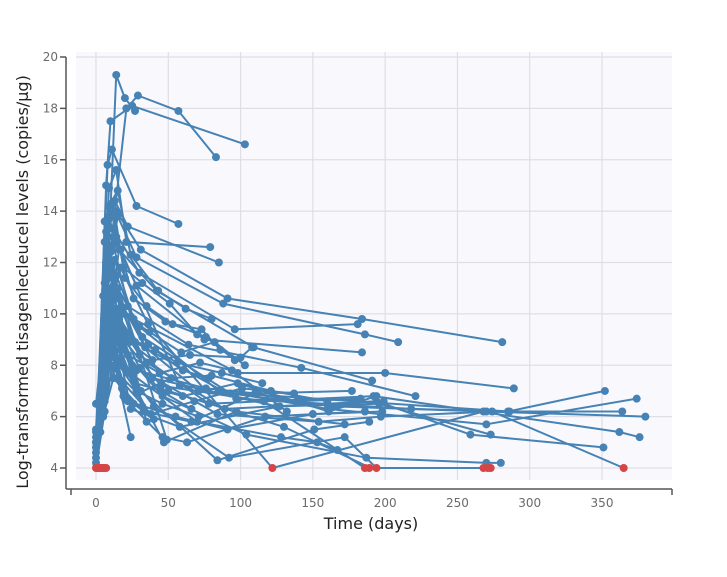 This screenshot has width=727, height=577. I want to click on x-tick-label: 100, so click(240, 503).